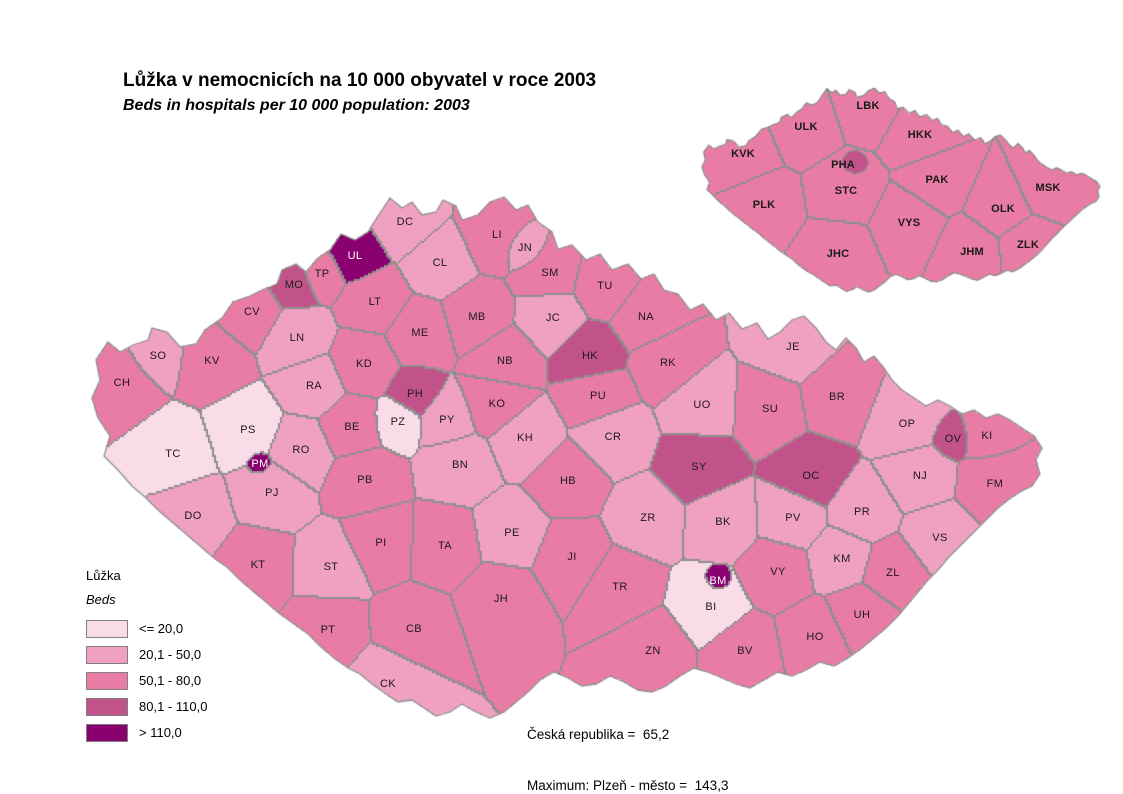  Describe the element at coordinates (862, 512) in the screenshot. I see `district-label-pr: PR` at that location.